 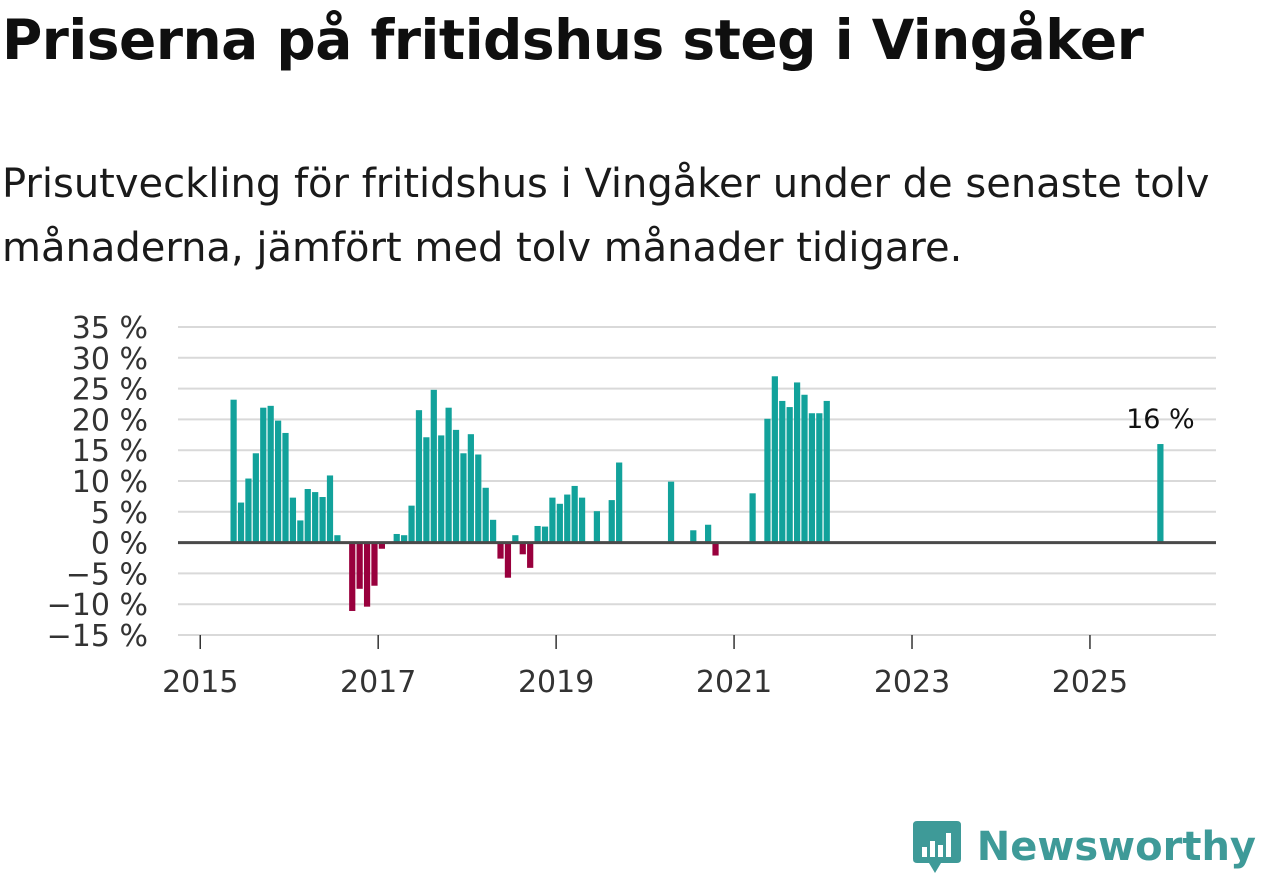 What do you see at coordinates (1090, 682) in the screenshot?
I see `x-tick-label: 2025` at bounding box center [1090, 682].